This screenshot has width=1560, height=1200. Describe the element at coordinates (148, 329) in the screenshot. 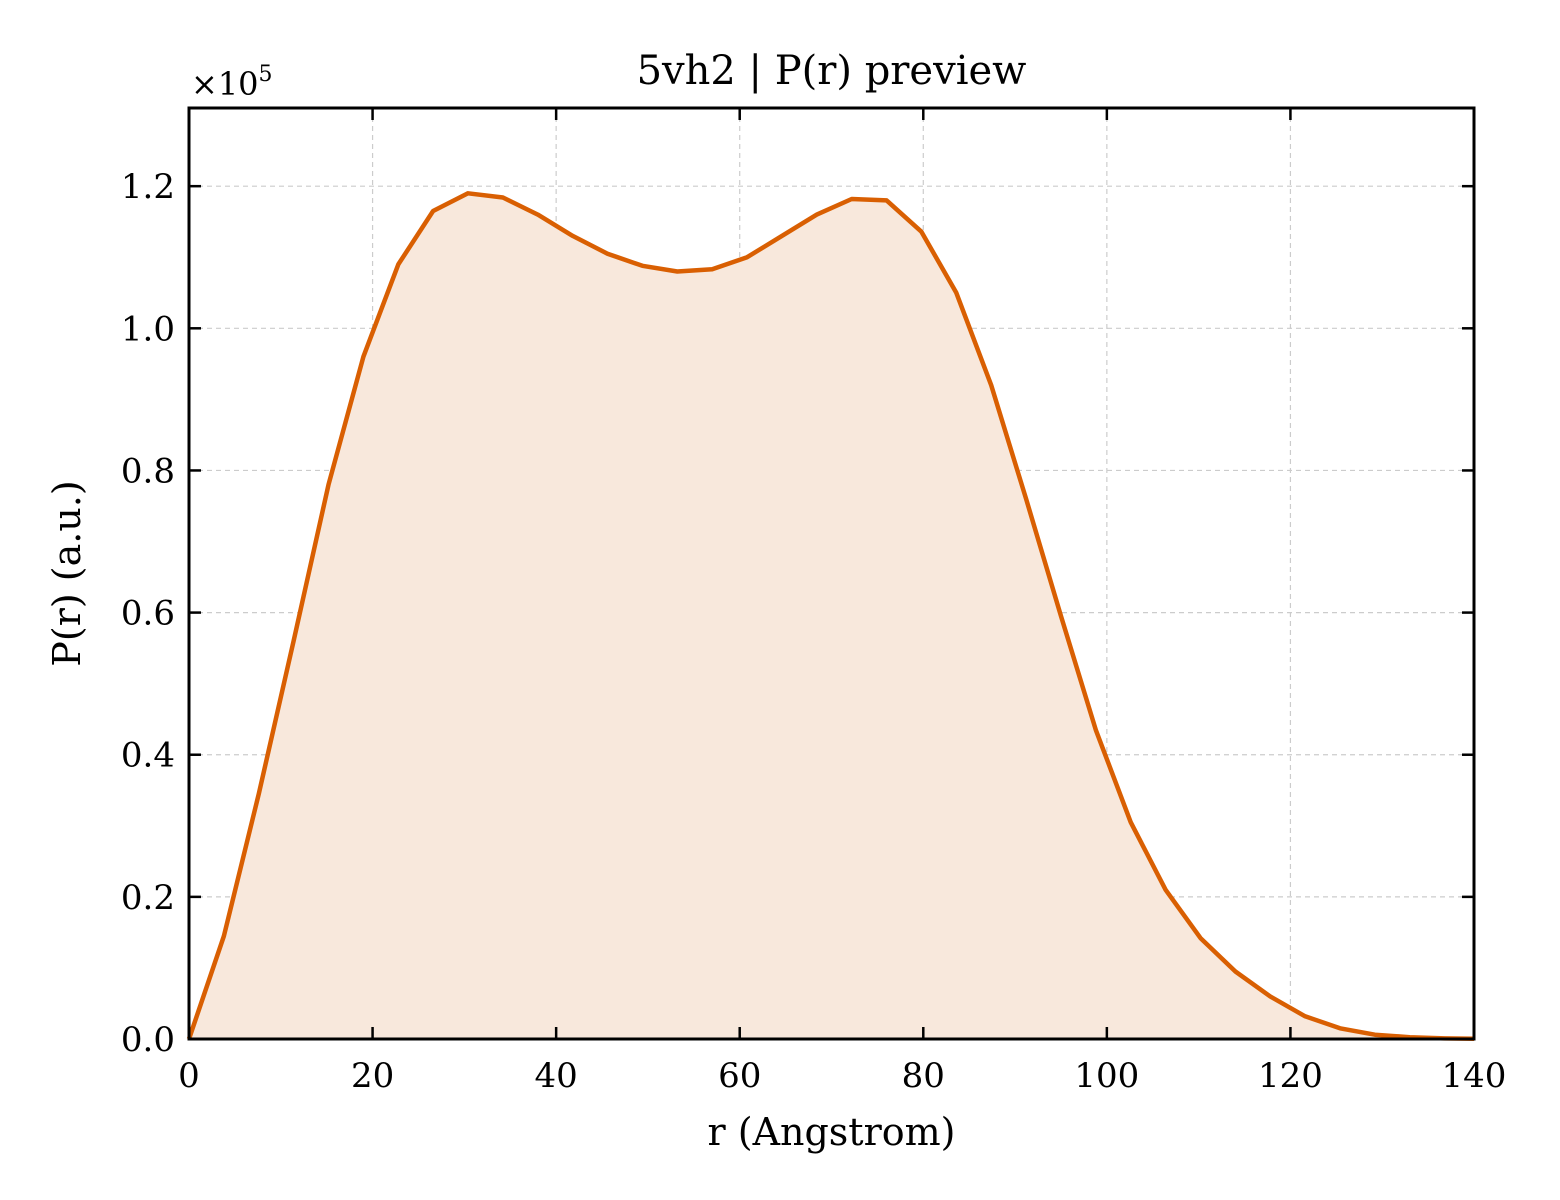

I see `y-tick-label: 1.0` at that location.